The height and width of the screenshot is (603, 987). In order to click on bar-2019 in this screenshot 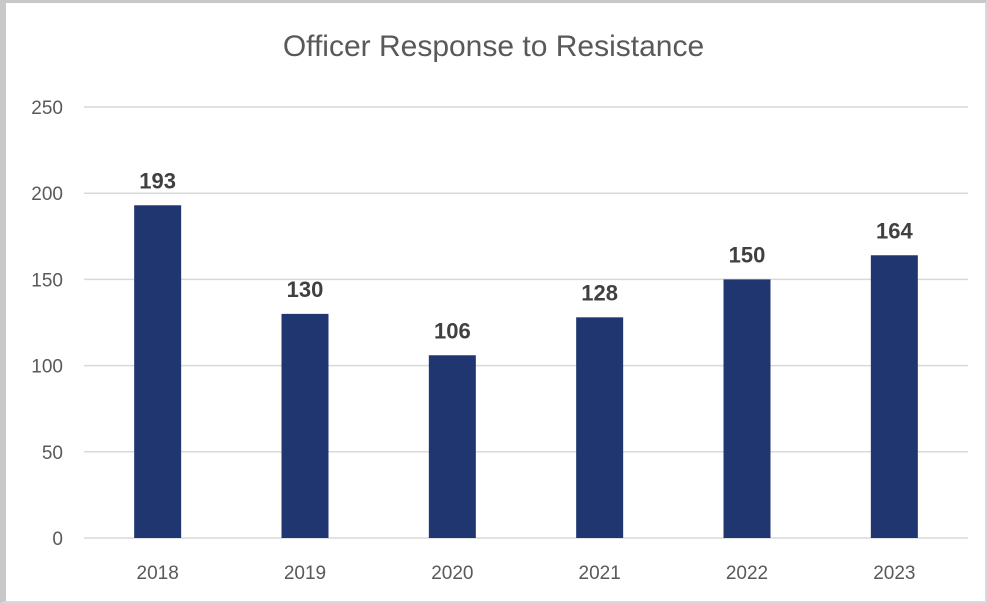, I will do `click(305, 425)`.